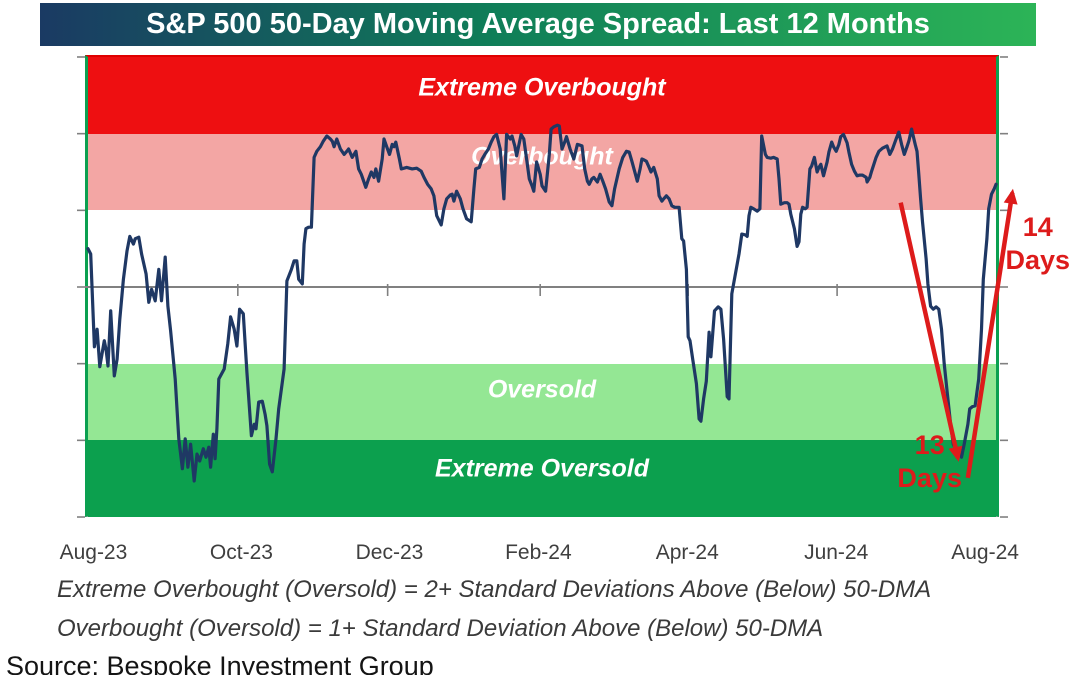 The image size is (1080, 675). What do you see at coordinates (389, 552) in the screenshot?
I see `x-axis-label-dec-23: Dec-23` at bounding box center [389, 552].